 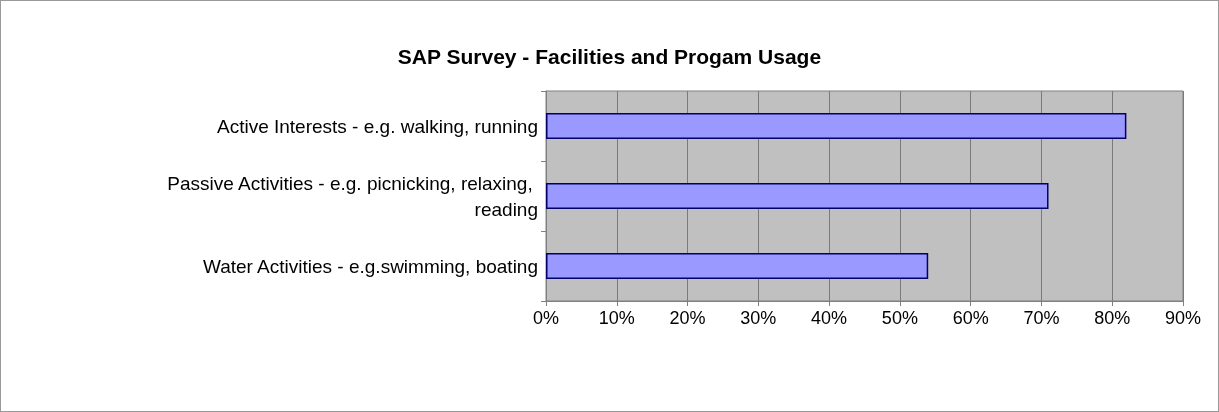 I want to click on x-tick-label: 20%, so click(x=687, y=318).